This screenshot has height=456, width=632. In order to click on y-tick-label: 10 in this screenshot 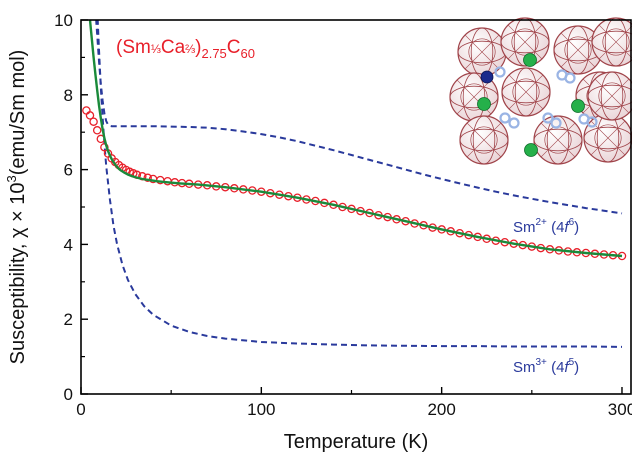, I will do `click(63, 20)`.